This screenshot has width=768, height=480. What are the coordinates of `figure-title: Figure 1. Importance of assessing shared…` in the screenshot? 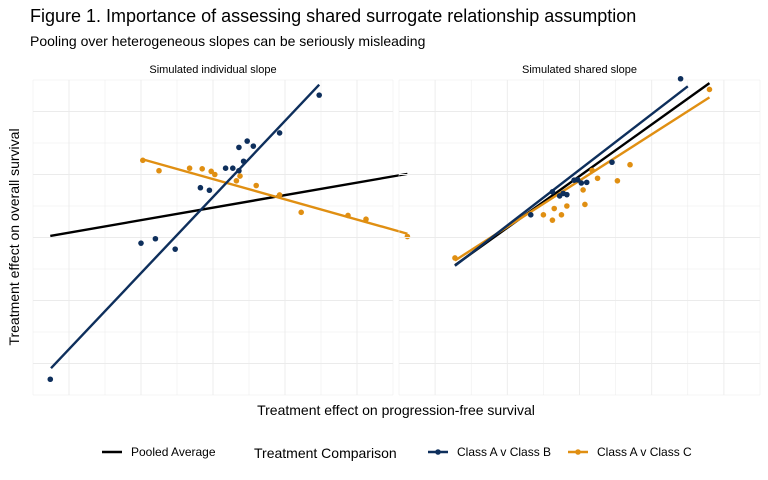 It's located at (333, 16).